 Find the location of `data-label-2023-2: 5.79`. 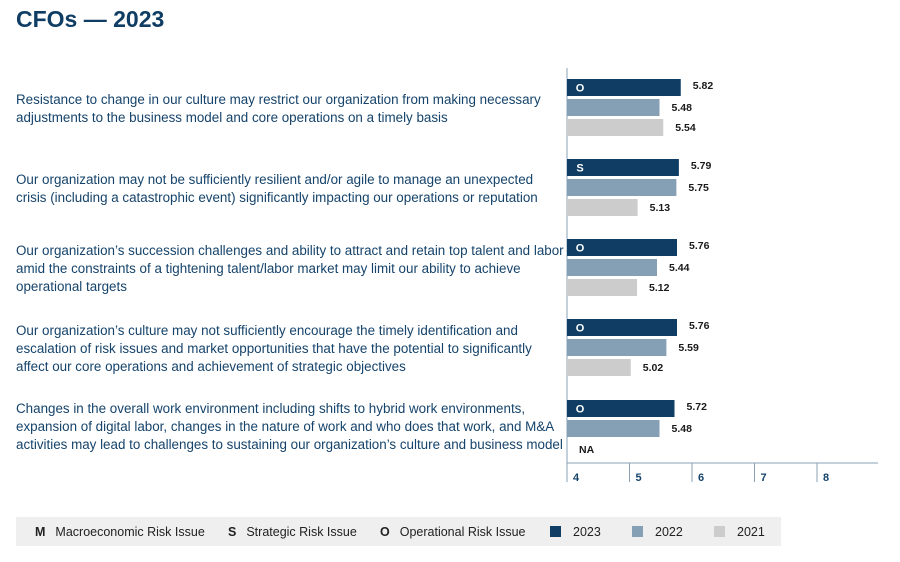

data-label-2023-2: 5.79 is located at coordinates (701, 166).